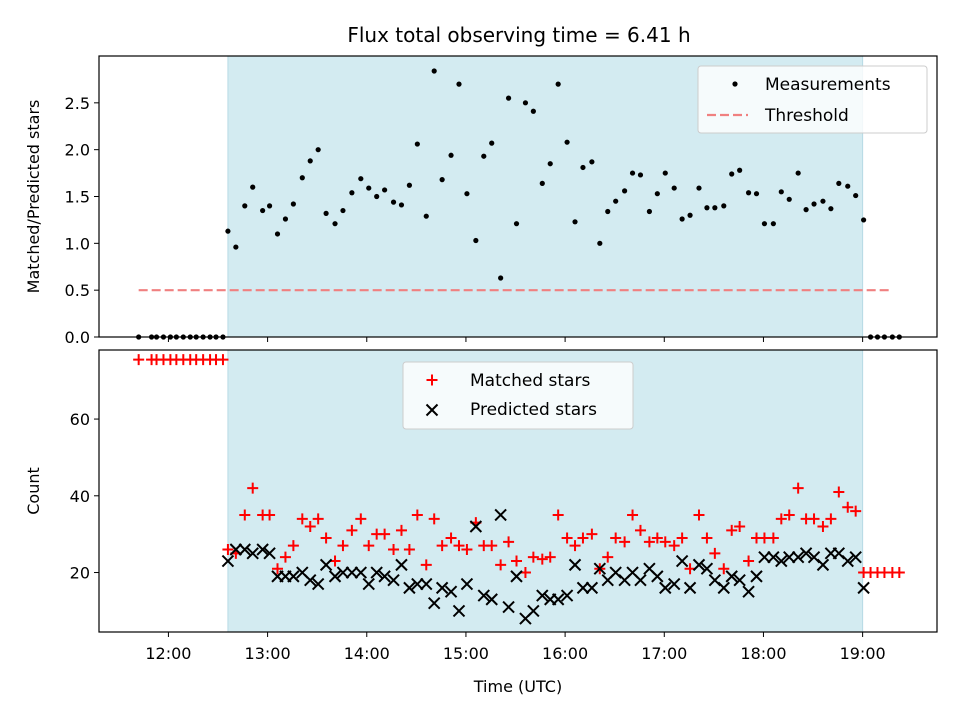 The height and width of the screenshot is (720, 960). What do you see at coordinates (466, 653) in the screenshot?
I see `x-tick-label: 15:00` at bounding box center [466, 653].